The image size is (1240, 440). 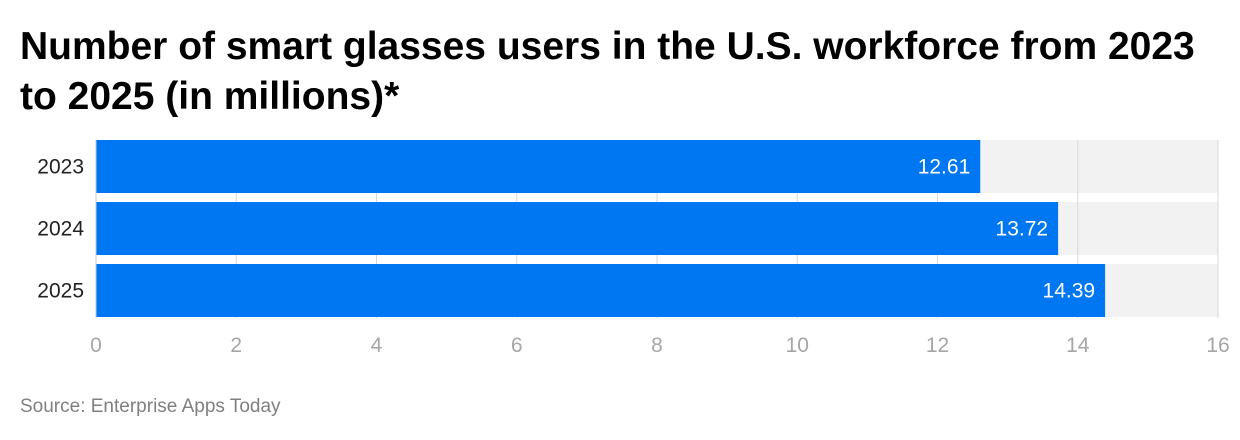 I want to click on value-label: 13.72, so click(x=1022, y=229).